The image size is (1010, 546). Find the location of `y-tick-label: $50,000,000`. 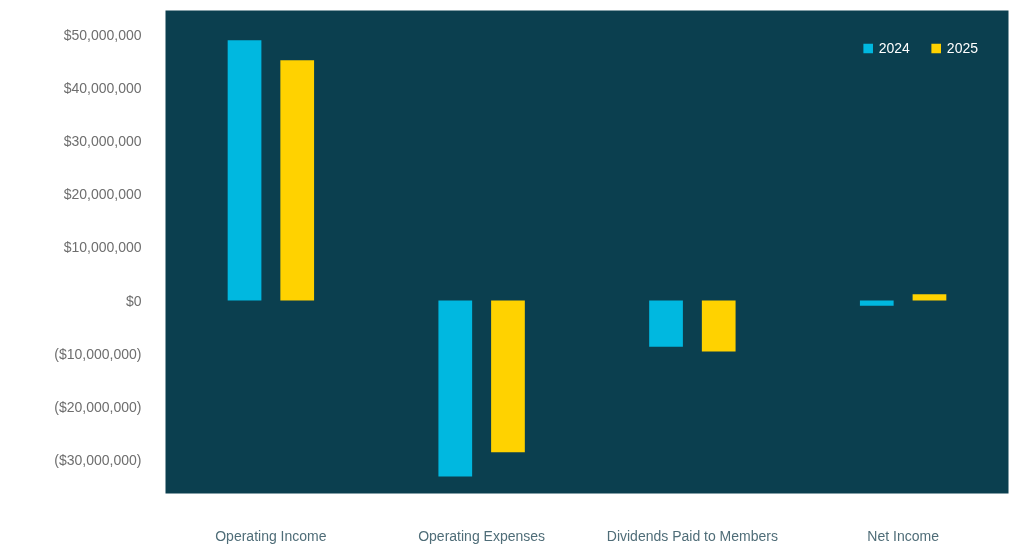

y-tick-label: $50,000,000 is located at coordinates (102, 35).